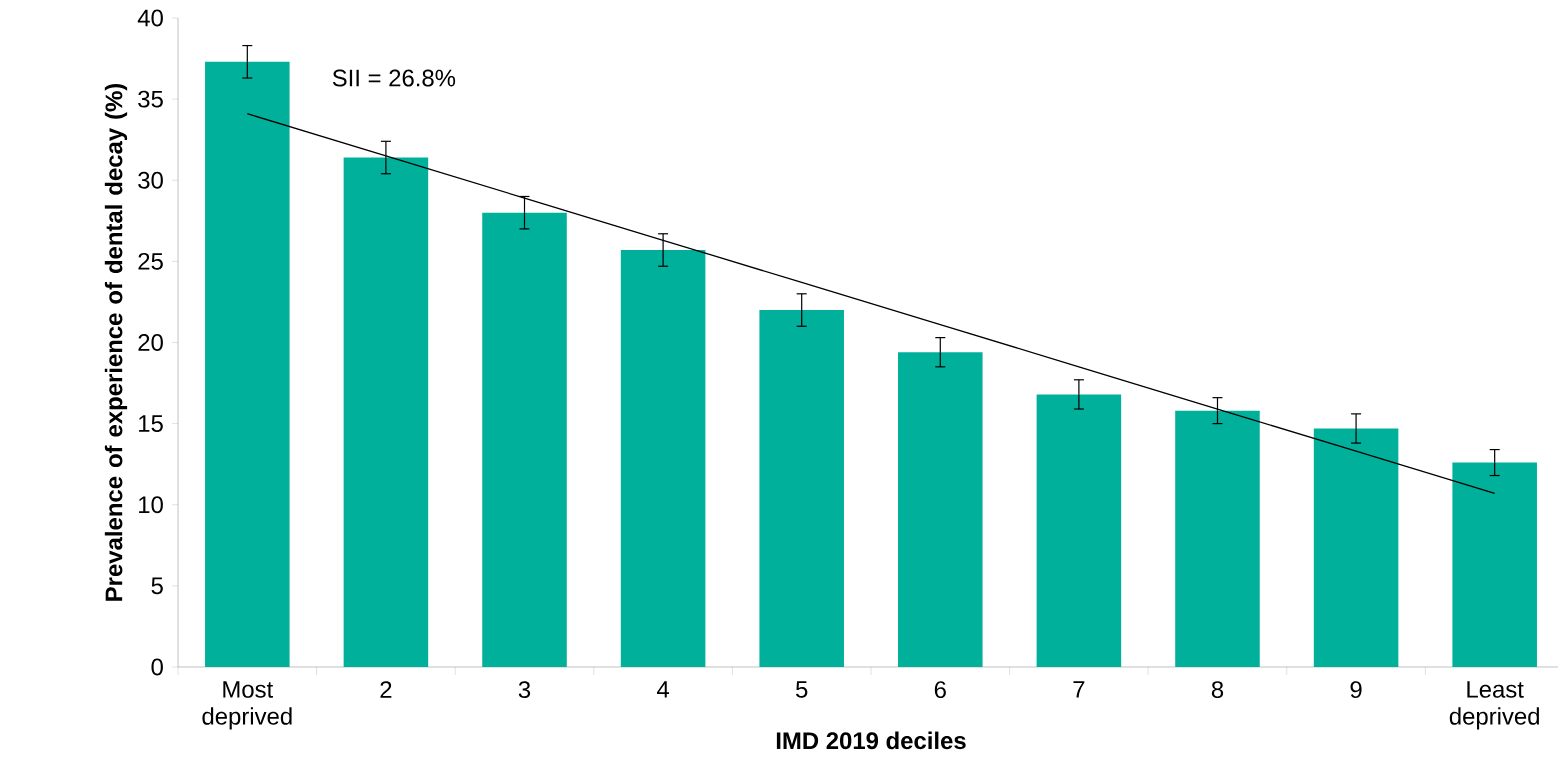 The image size is (1558, 760). I want to click on y-tick-label: 10, so click(151, 505).